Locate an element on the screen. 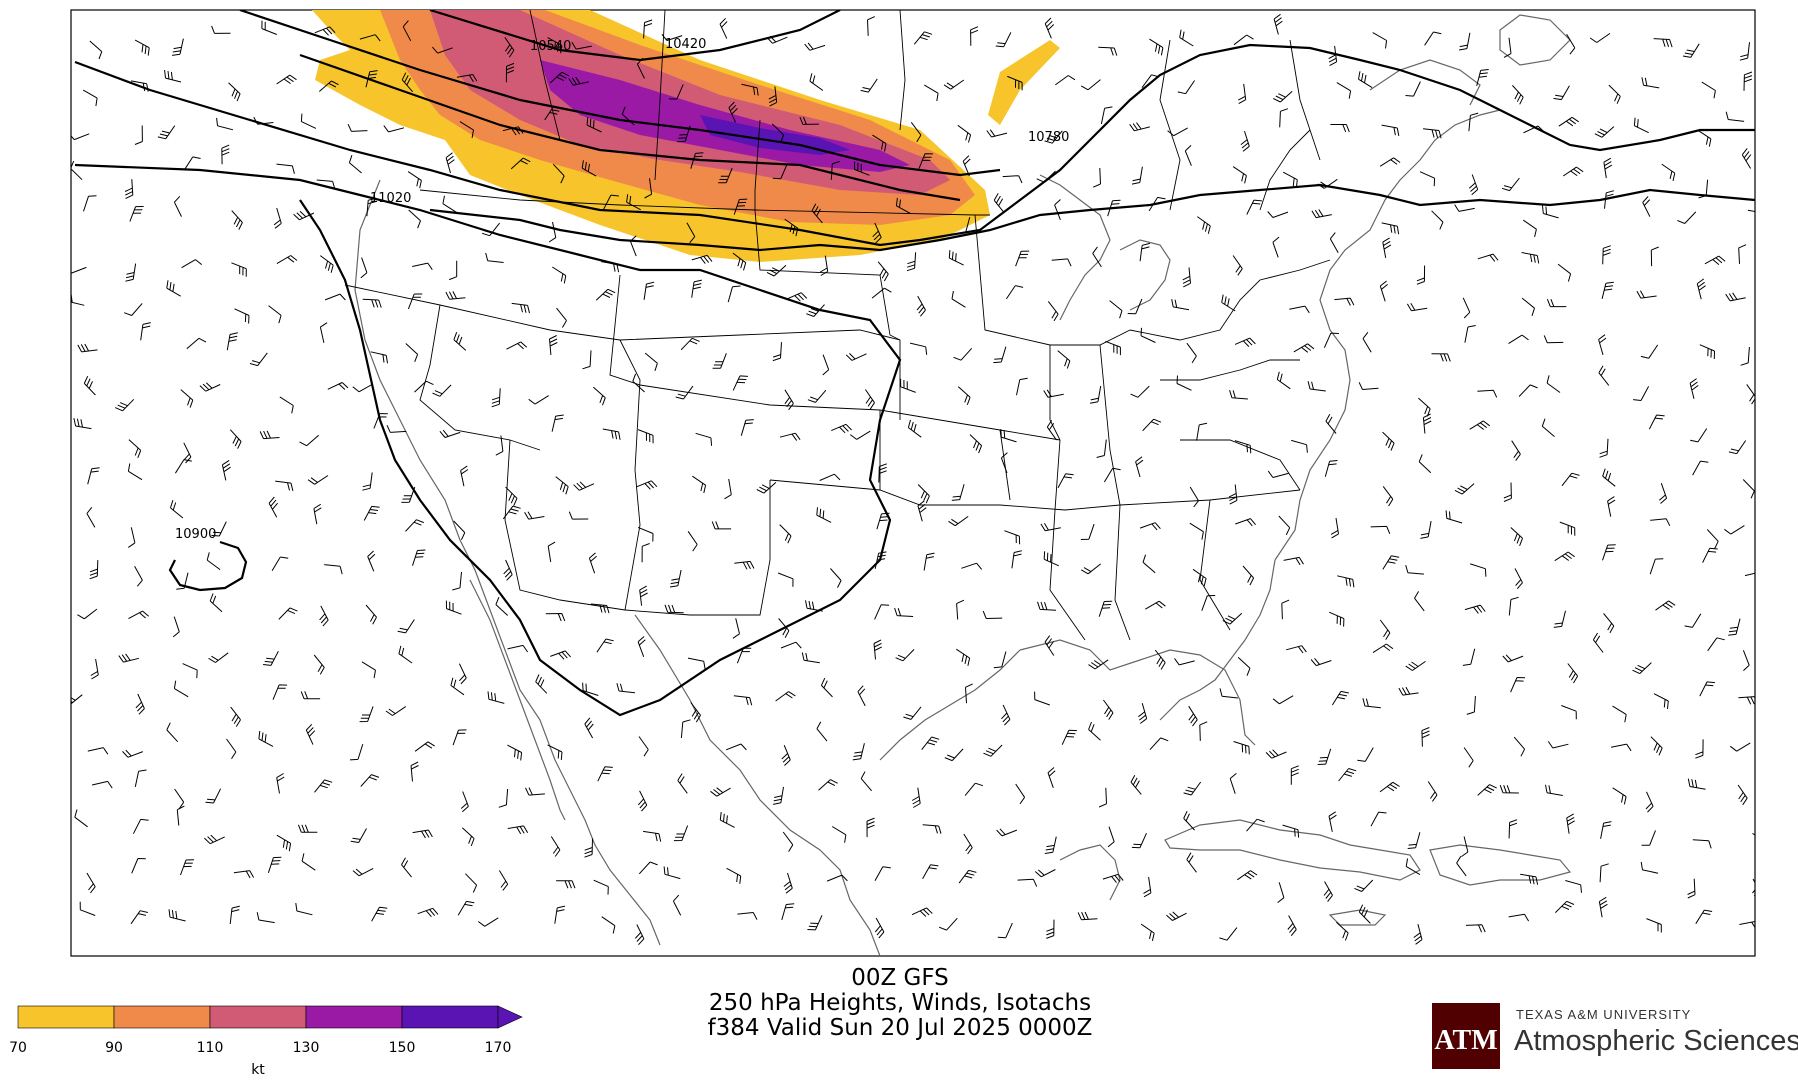 The height and width of the screenshot is (1084, 1798). department-name: Atmospheric Sciences is located at coordinates (1656, 1041).